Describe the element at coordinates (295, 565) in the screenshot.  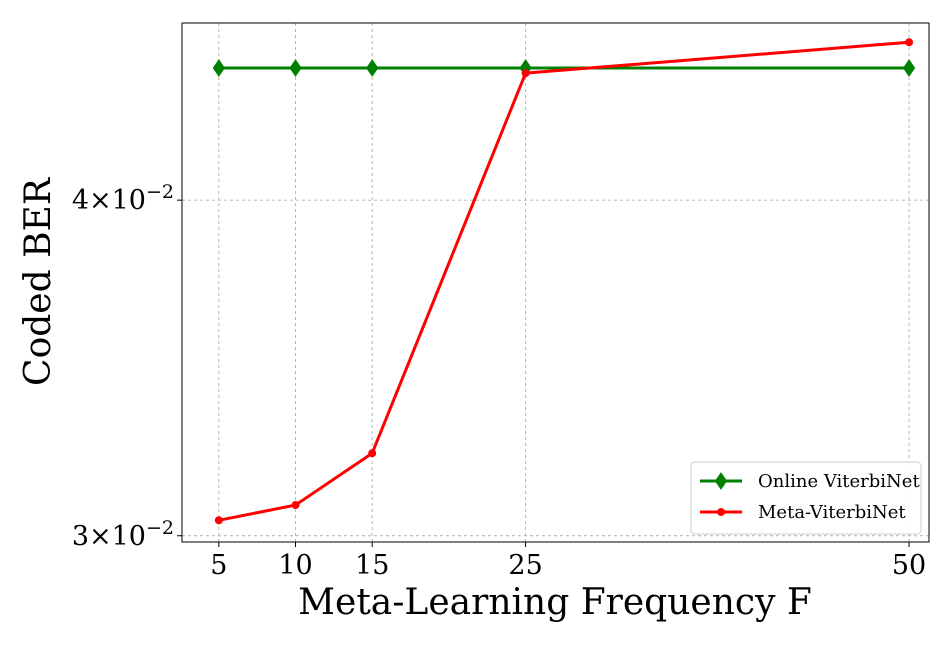
I see `x-tick-label: 10` at that location.